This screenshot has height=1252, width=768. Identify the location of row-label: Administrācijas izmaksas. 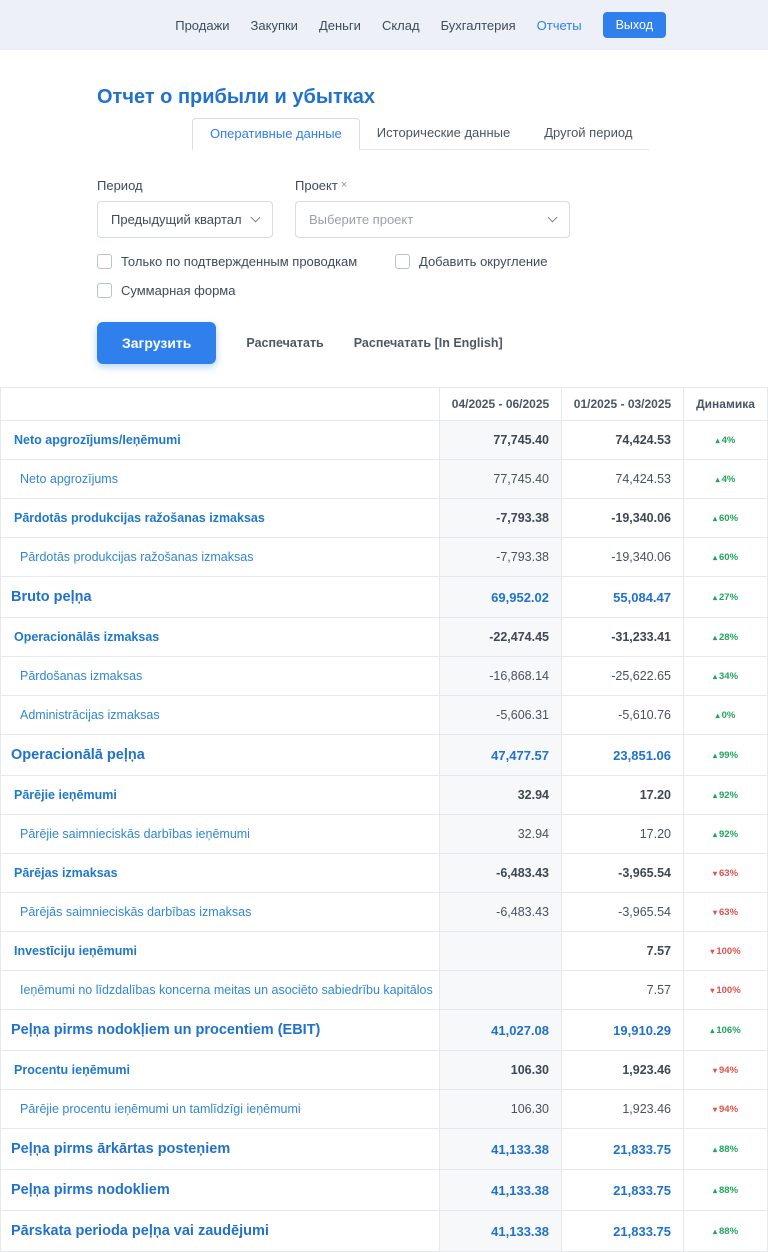
(90, 715).